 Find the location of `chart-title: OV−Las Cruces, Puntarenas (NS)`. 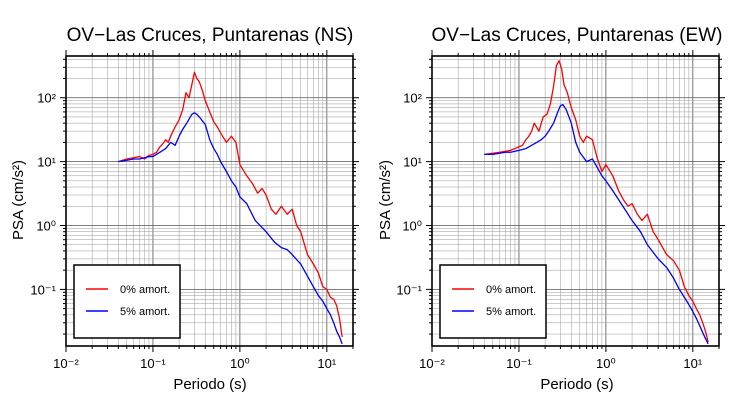

chart-title: OV−Las Cruces, Puntarenas (NS) is located at coordinates (210, 35).